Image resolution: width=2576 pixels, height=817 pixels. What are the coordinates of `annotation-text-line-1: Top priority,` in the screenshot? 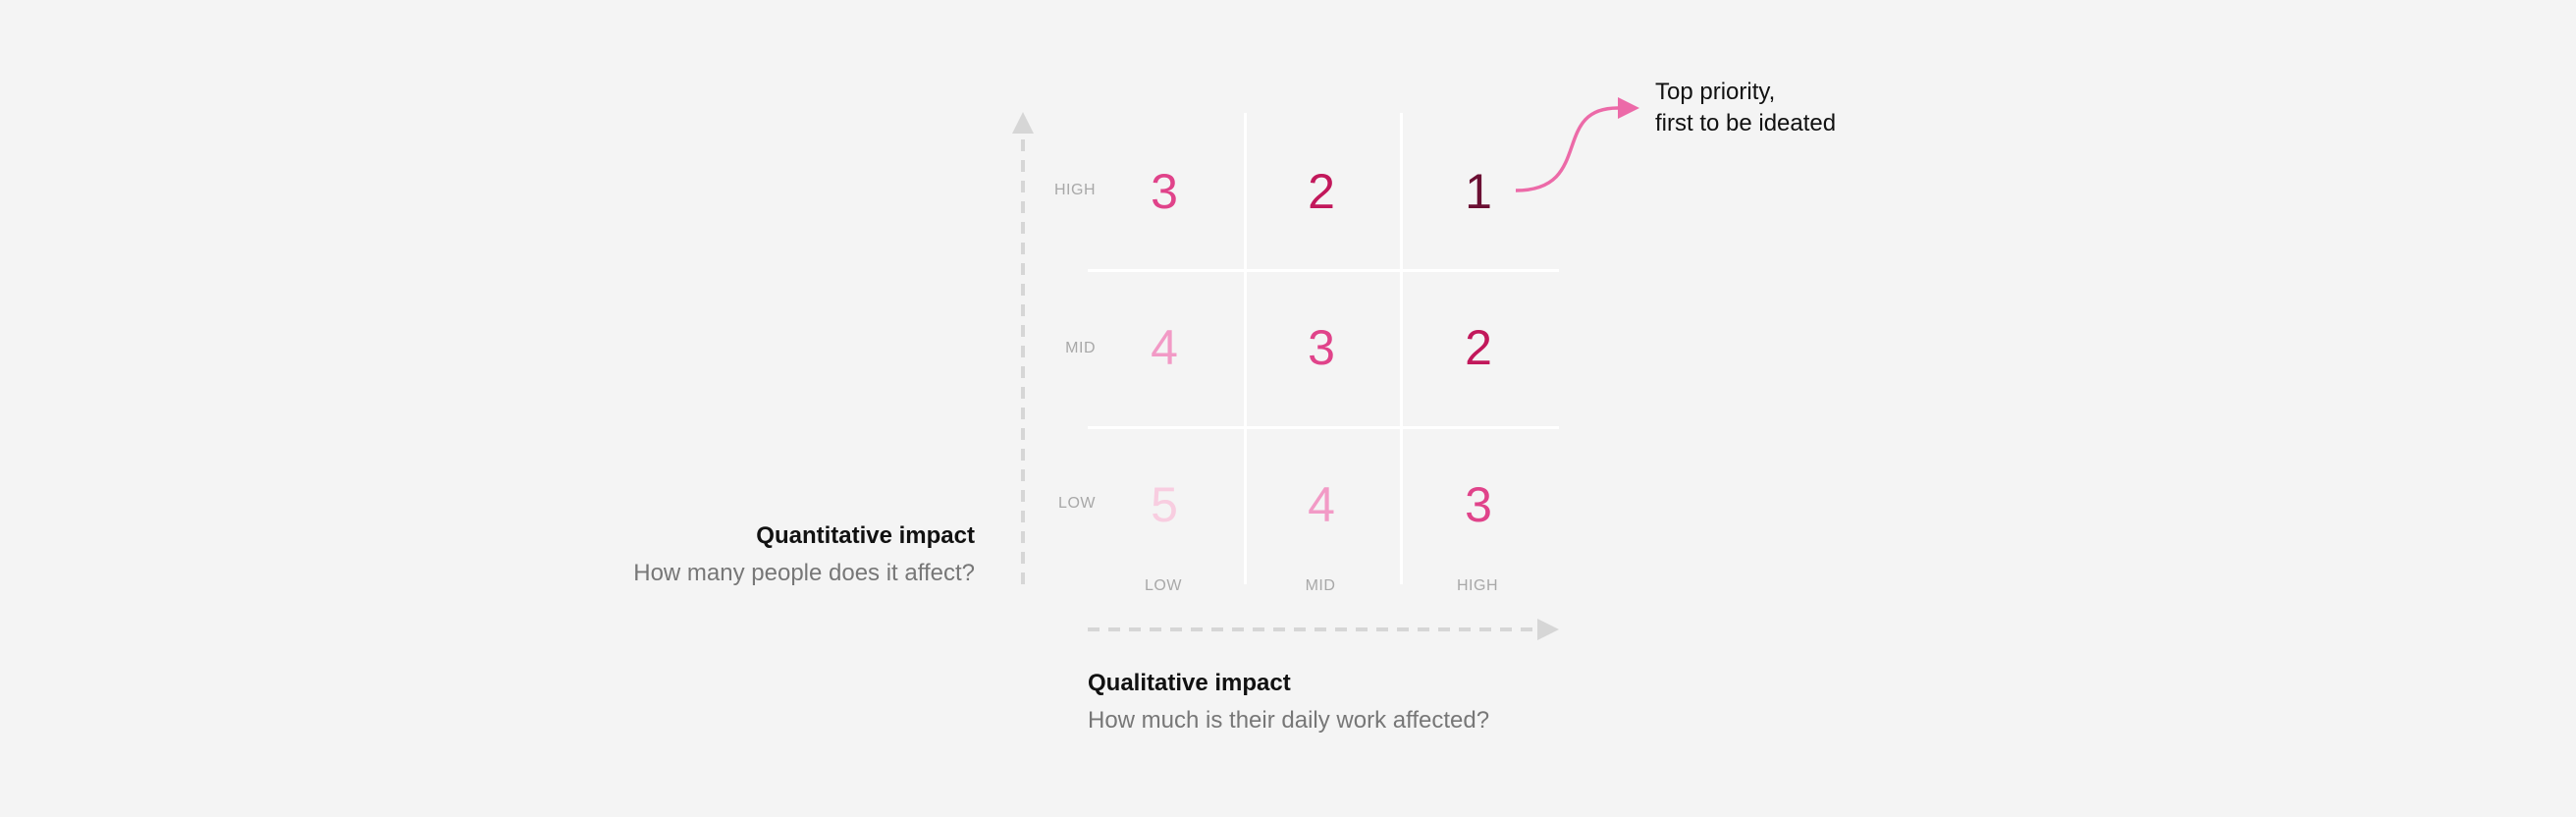 It's located at (1715, 92).